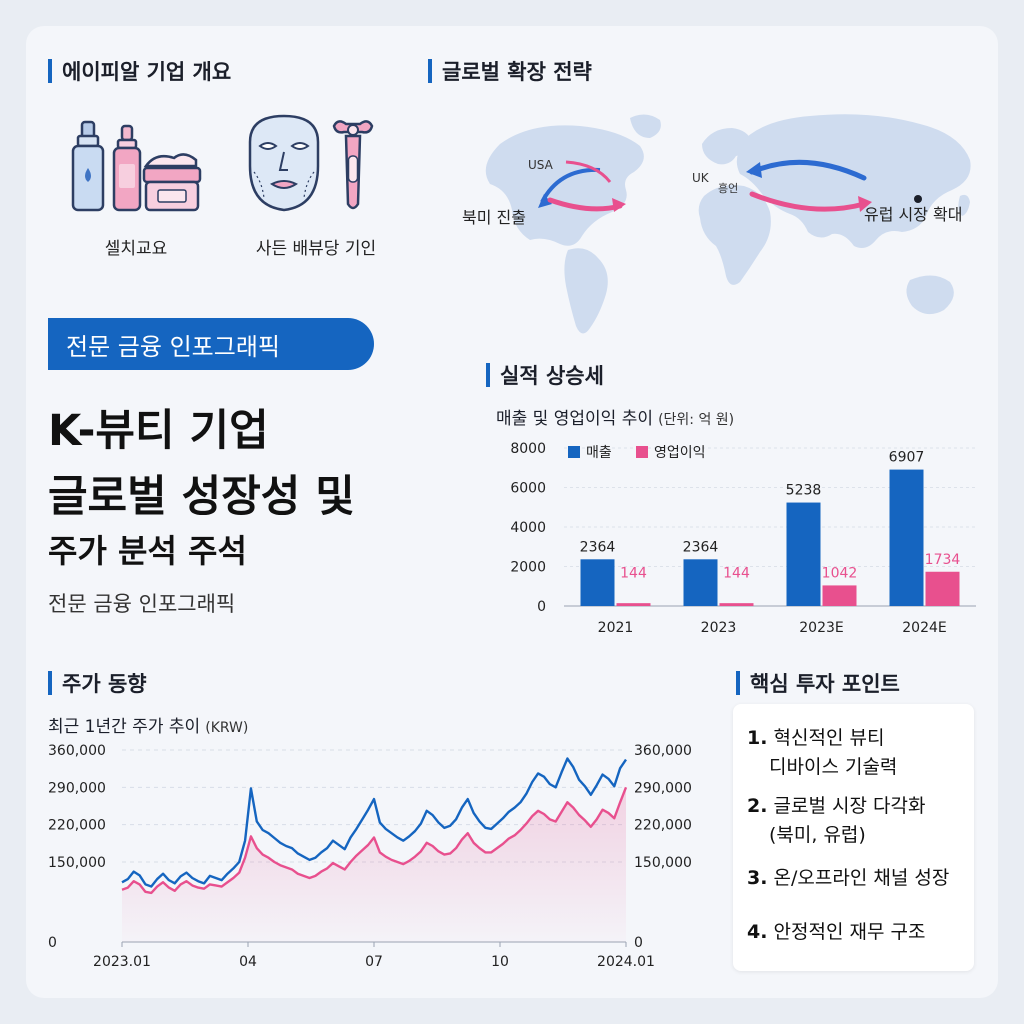 This screenshot has height=1024, width=1024. I want to click on korea-marker, so click(918, 199).